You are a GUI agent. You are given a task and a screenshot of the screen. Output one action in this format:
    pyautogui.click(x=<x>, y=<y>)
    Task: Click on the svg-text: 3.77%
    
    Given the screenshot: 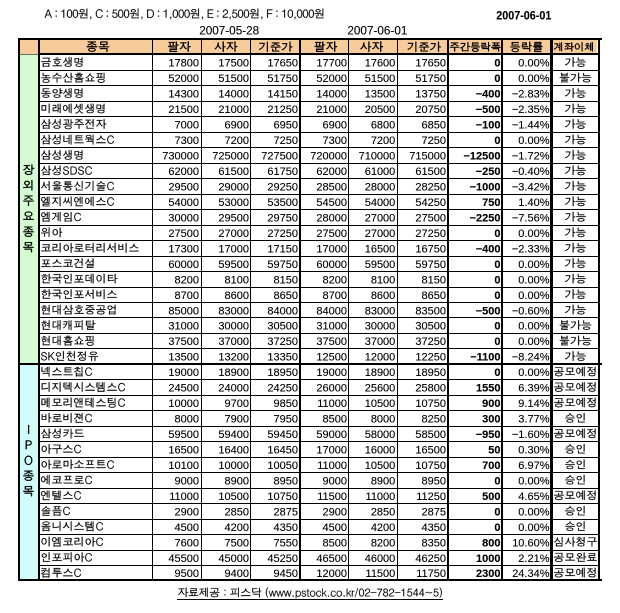 What is the action you would take?
    pyautogui.click(x=533, y=420)
    